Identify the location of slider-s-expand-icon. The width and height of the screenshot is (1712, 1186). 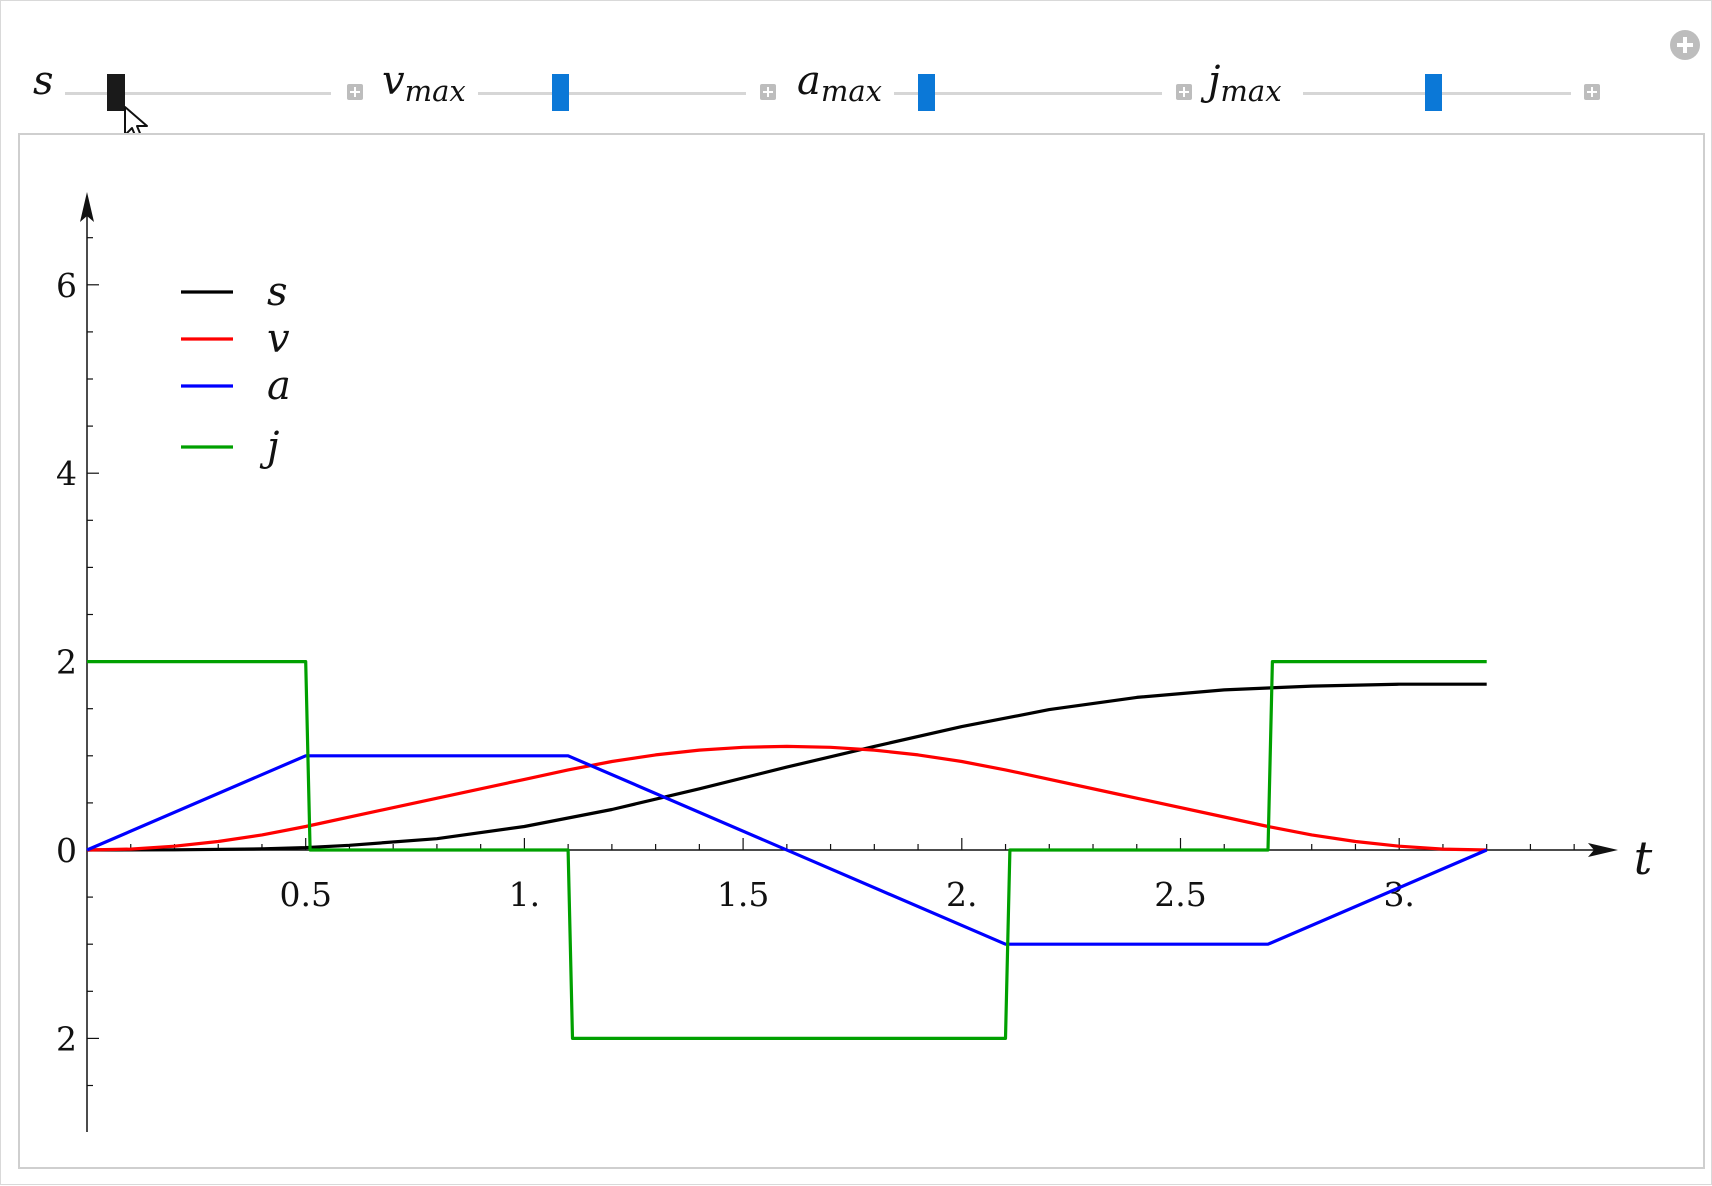
(355, 92).